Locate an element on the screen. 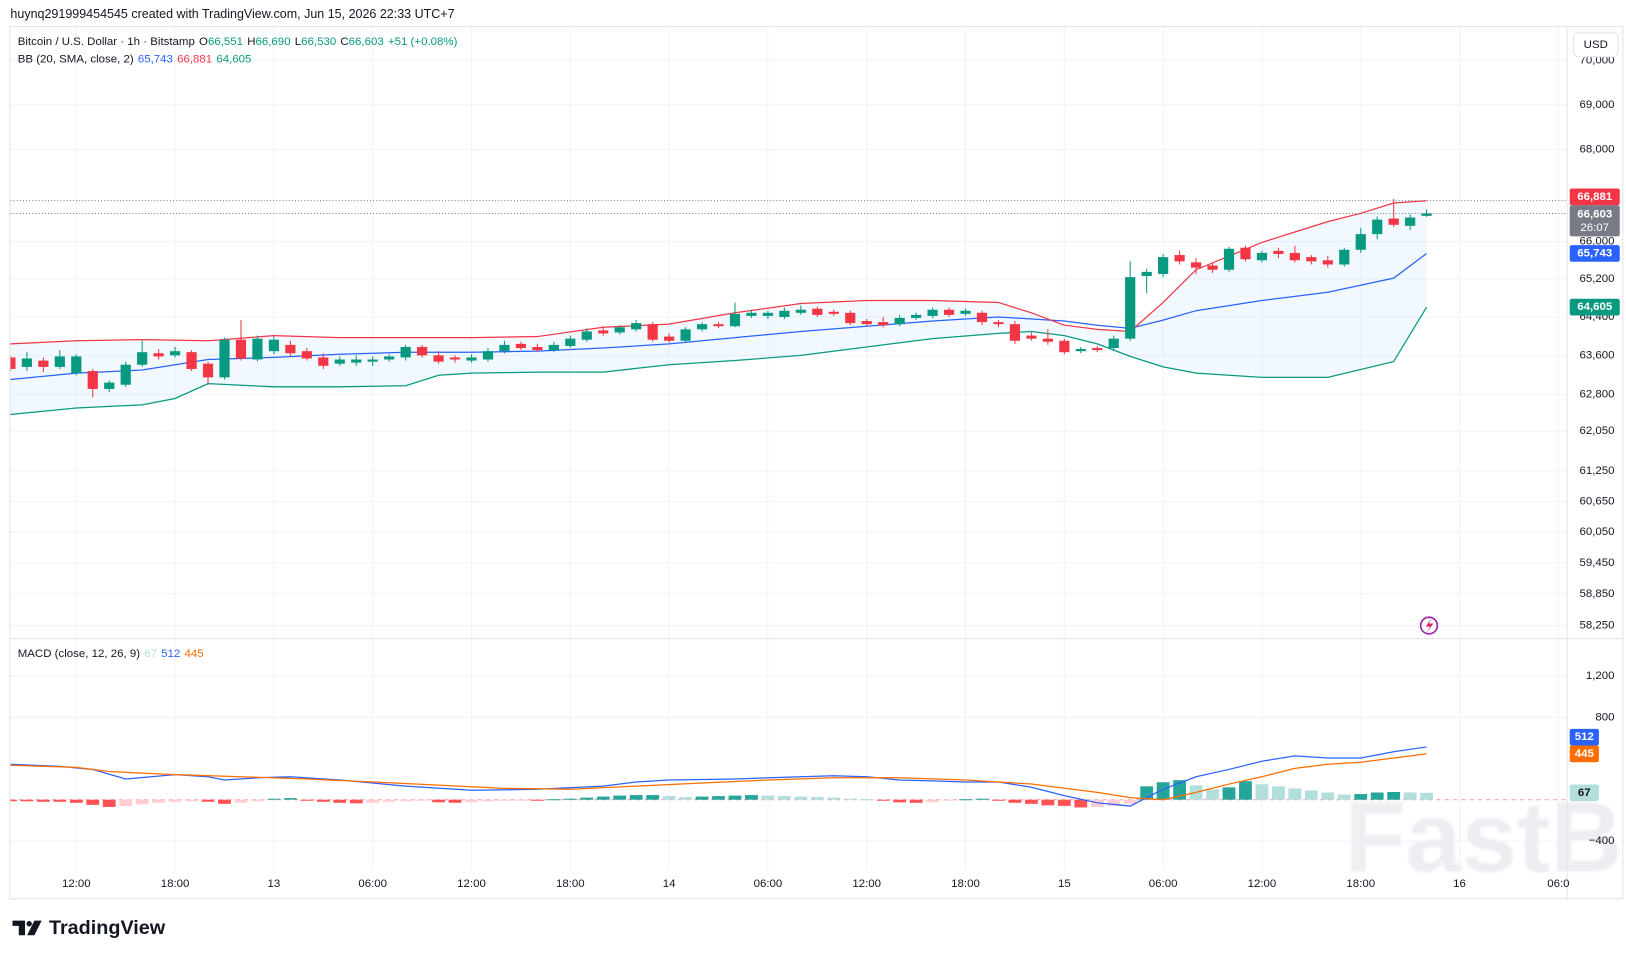 The width and height of the screenshot is (1626, 954). tv-logo is located at coordinates (27, 928).